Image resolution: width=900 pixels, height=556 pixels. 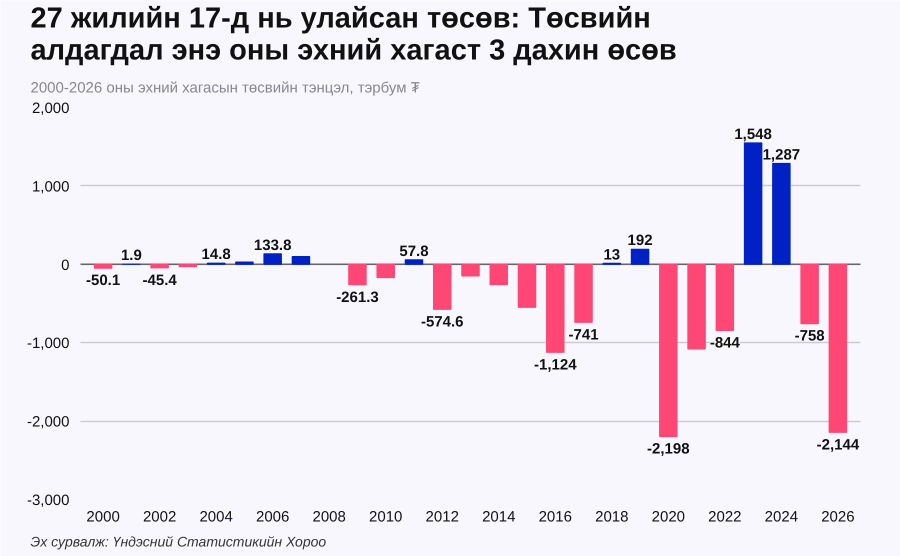 What do you see at coordinates (48, 343) in the screenshot?
I see `y-tick-label: -1,000` at bounding box center [48, 343].